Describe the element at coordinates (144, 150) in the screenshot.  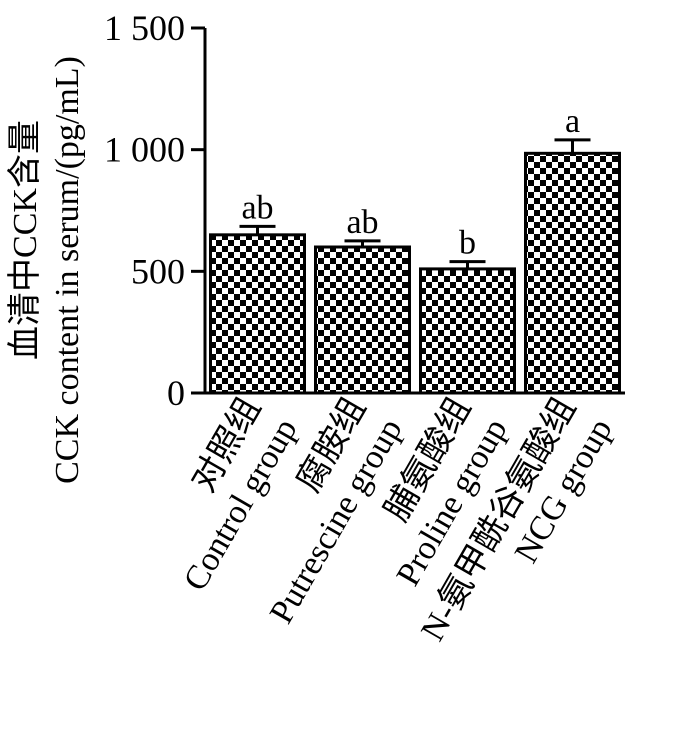
I see `y-tick-label: 1 000` at that location.